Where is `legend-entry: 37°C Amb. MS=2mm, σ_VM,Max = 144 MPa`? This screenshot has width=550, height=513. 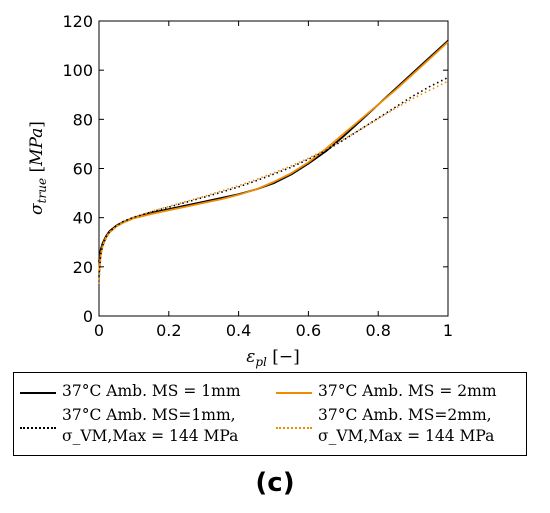 legend-entry: 37°C Amb. MS=2mm, σ_VM,Max = 144 MPa is located at coordinates (385, 426).